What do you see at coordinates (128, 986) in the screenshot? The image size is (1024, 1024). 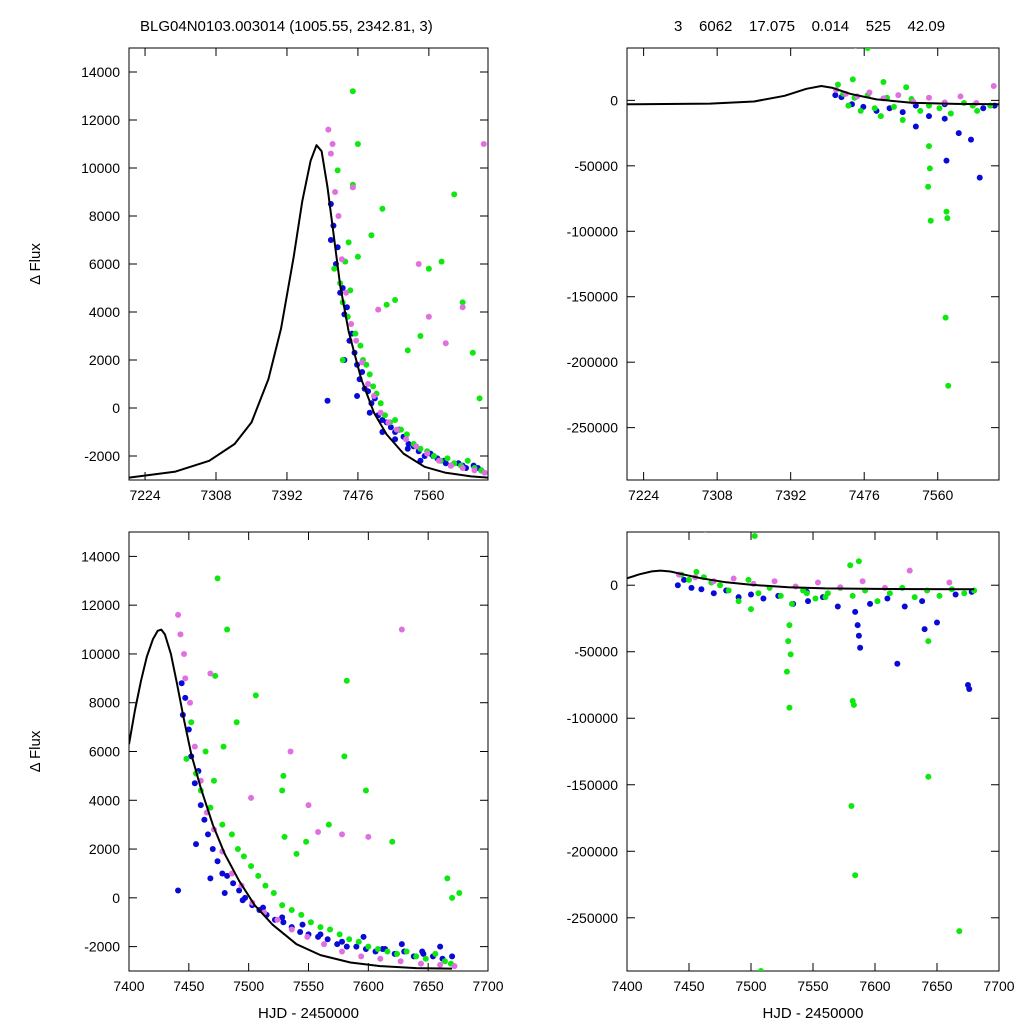 I see `x-tick-label: 7400` at bounding box center [128, 986].